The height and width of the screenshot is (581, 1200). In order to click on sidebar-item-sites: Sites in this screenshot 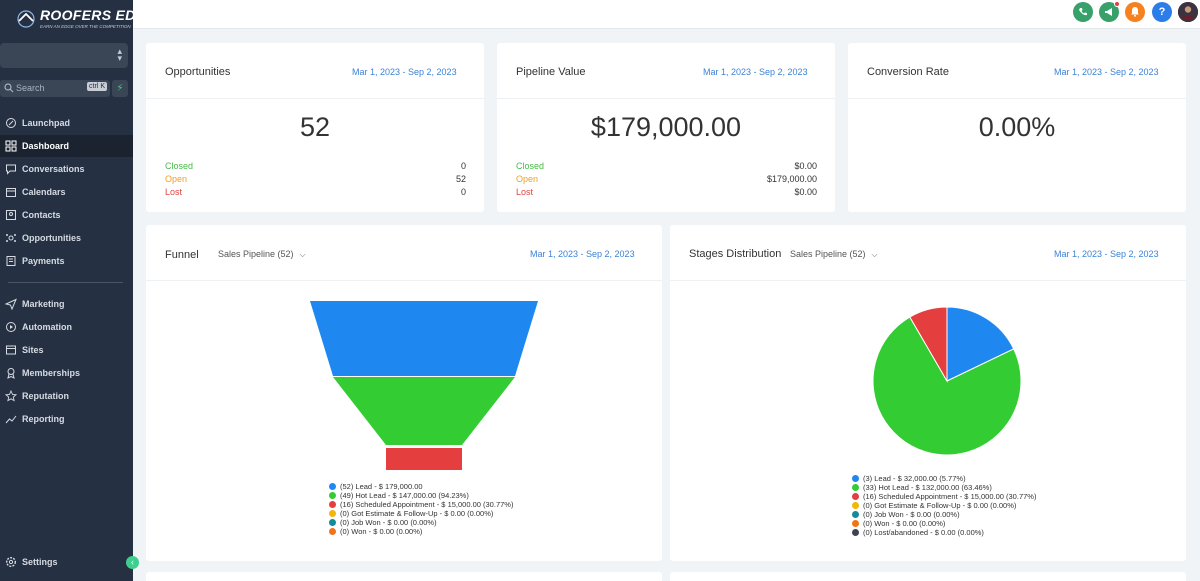, I will do `click(66, 350)`.